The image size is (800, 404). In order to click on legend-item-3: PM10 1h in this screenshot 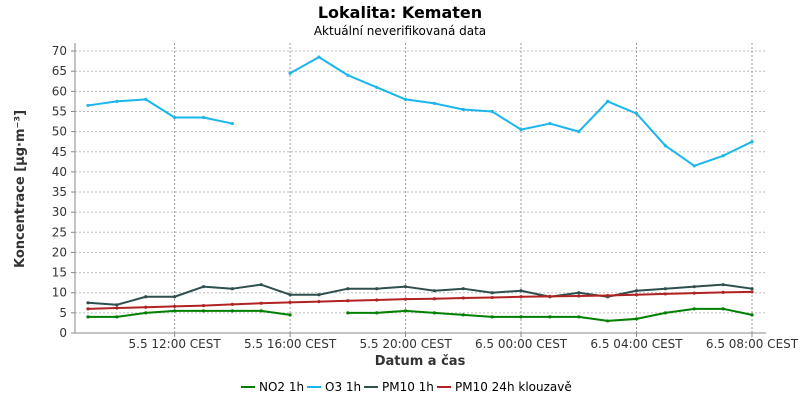, I will do `click(399, 387)`.